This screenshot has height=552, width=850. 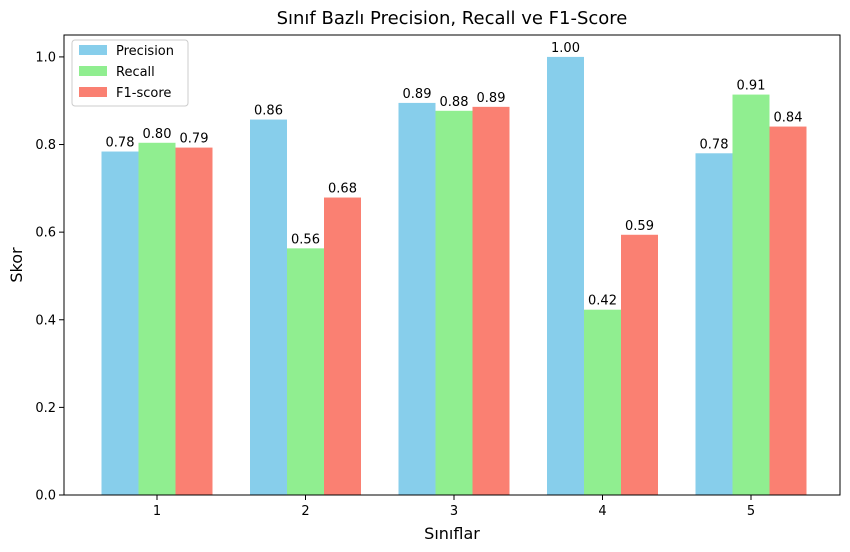 What do you see at coordinates (751, 511) in the screenshot?
I see `x-tick-label: 5` at bounding box center [751, 511].